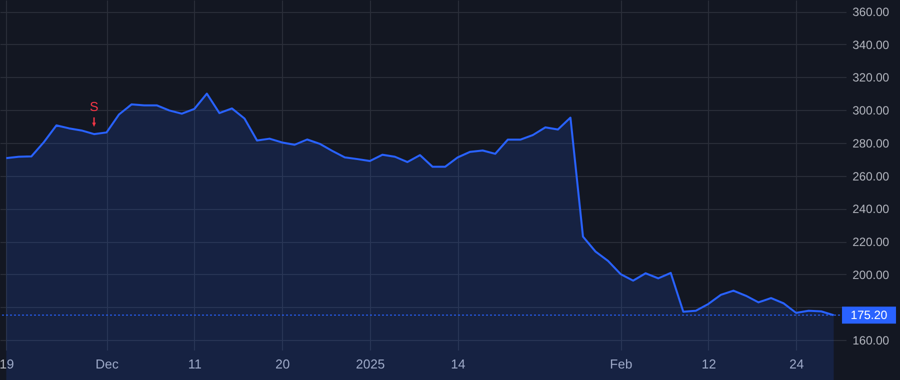 The height and width of the screenshot is (380, 900). I want to click on y-tick-label: 320.00, so click(871, 77).